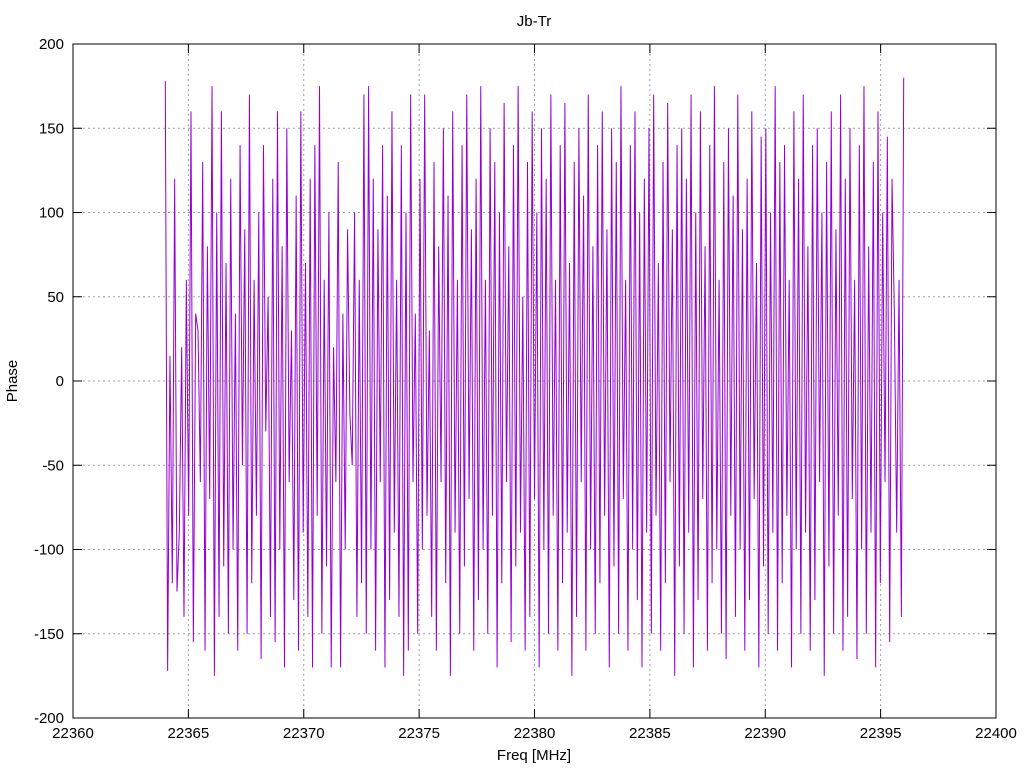 The image size is (1024, 768). I want to click on chart-title: Jb-Tr, so click(534, 21).